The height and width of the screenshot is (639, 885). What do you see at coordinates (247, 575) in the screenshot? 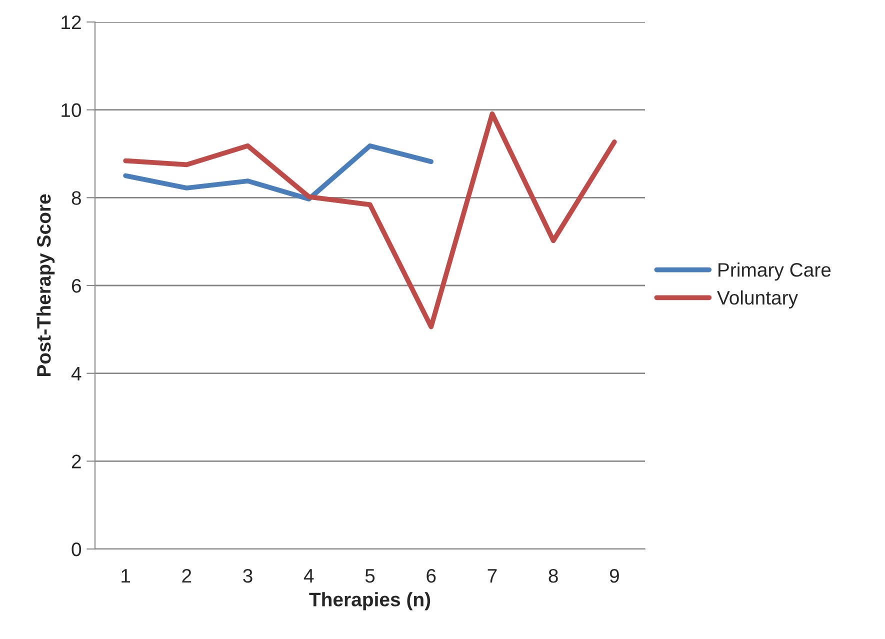
I see `x-tick-label: 3` at bounding box center [247, 575].